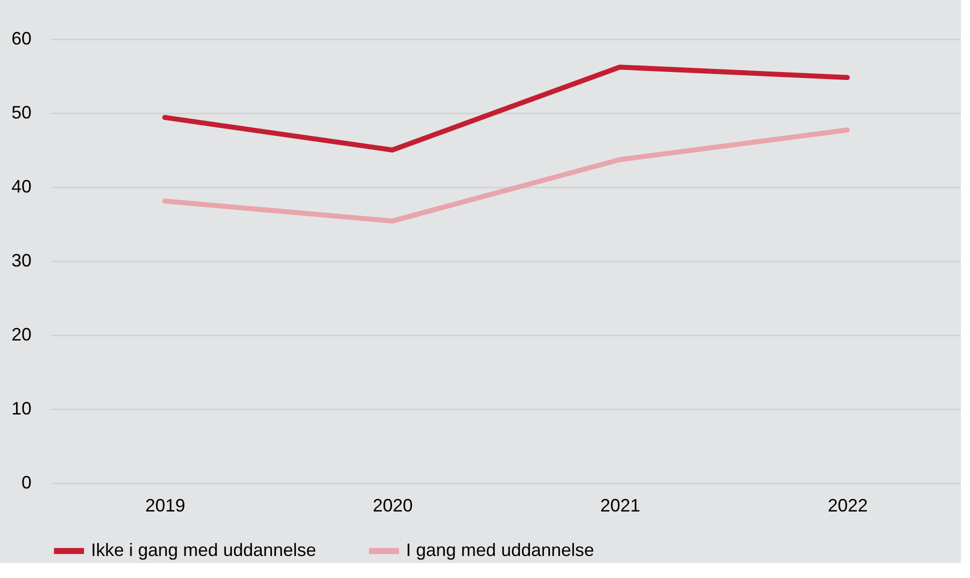  Describe the element at coordinates (203, 550) in the screenshot. I see `legend-label: Ikke i gang med uddannelse` at that location.